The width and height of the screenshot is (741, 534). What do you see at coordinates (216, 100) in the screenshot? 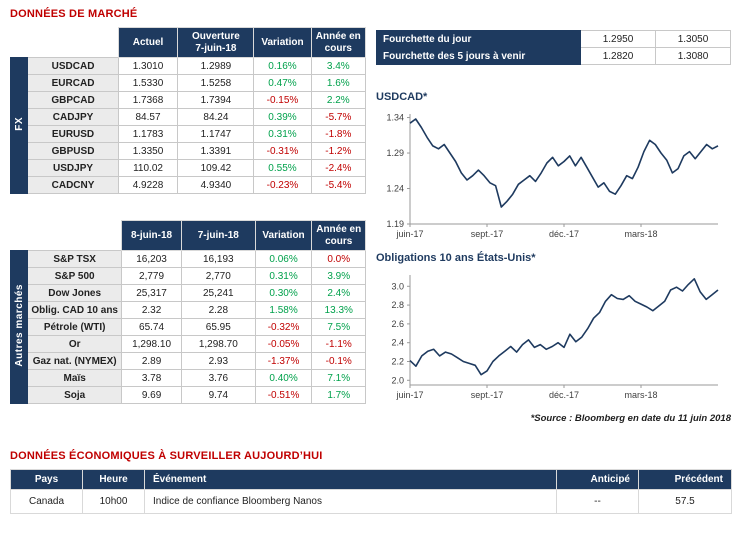
I see `open-value: 1.7394` at bounding box center [216, 100].